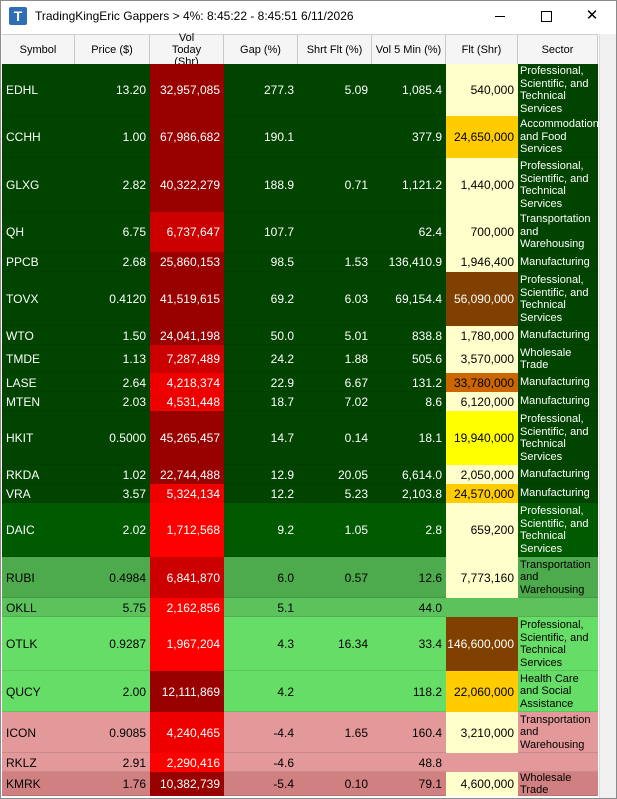 The width and height of the screenshot is (617, 799). What do you see at coordinates (546, 784) in the screenshot?
I see `sector-cell: Wholesale Trade` at bounding box center [546, 784].